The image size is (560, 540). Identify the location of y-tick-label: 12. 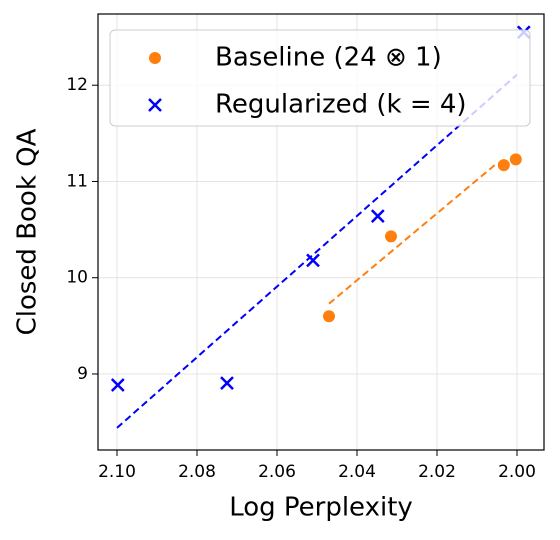
(77, 85).